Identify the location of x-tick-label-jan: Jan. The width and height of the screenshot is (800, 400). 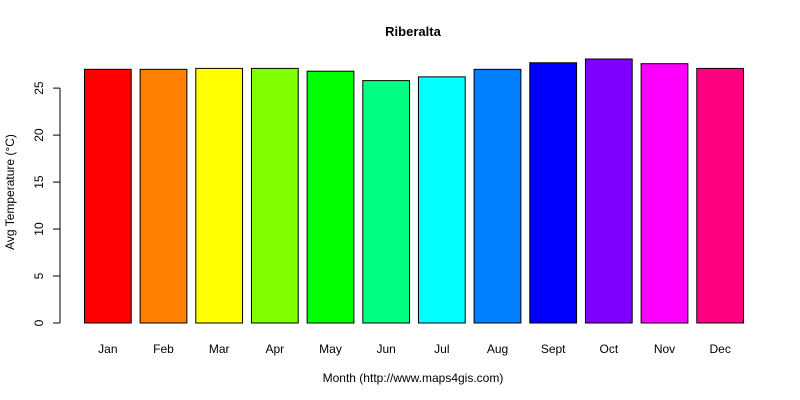
(107, 349).